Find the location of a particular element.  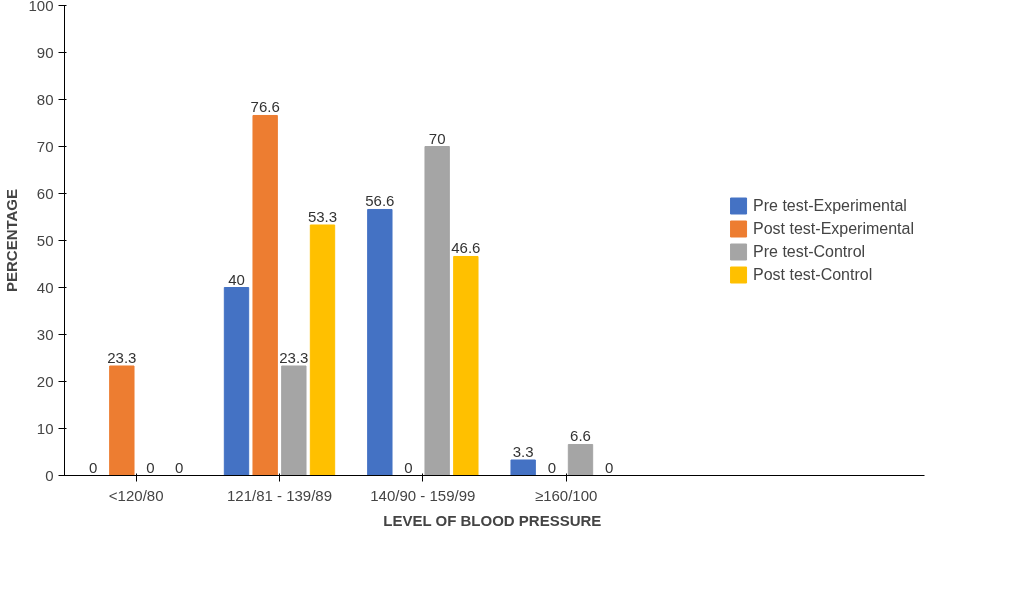

y-tick-label: 10 is located at coordinates (45, 428).